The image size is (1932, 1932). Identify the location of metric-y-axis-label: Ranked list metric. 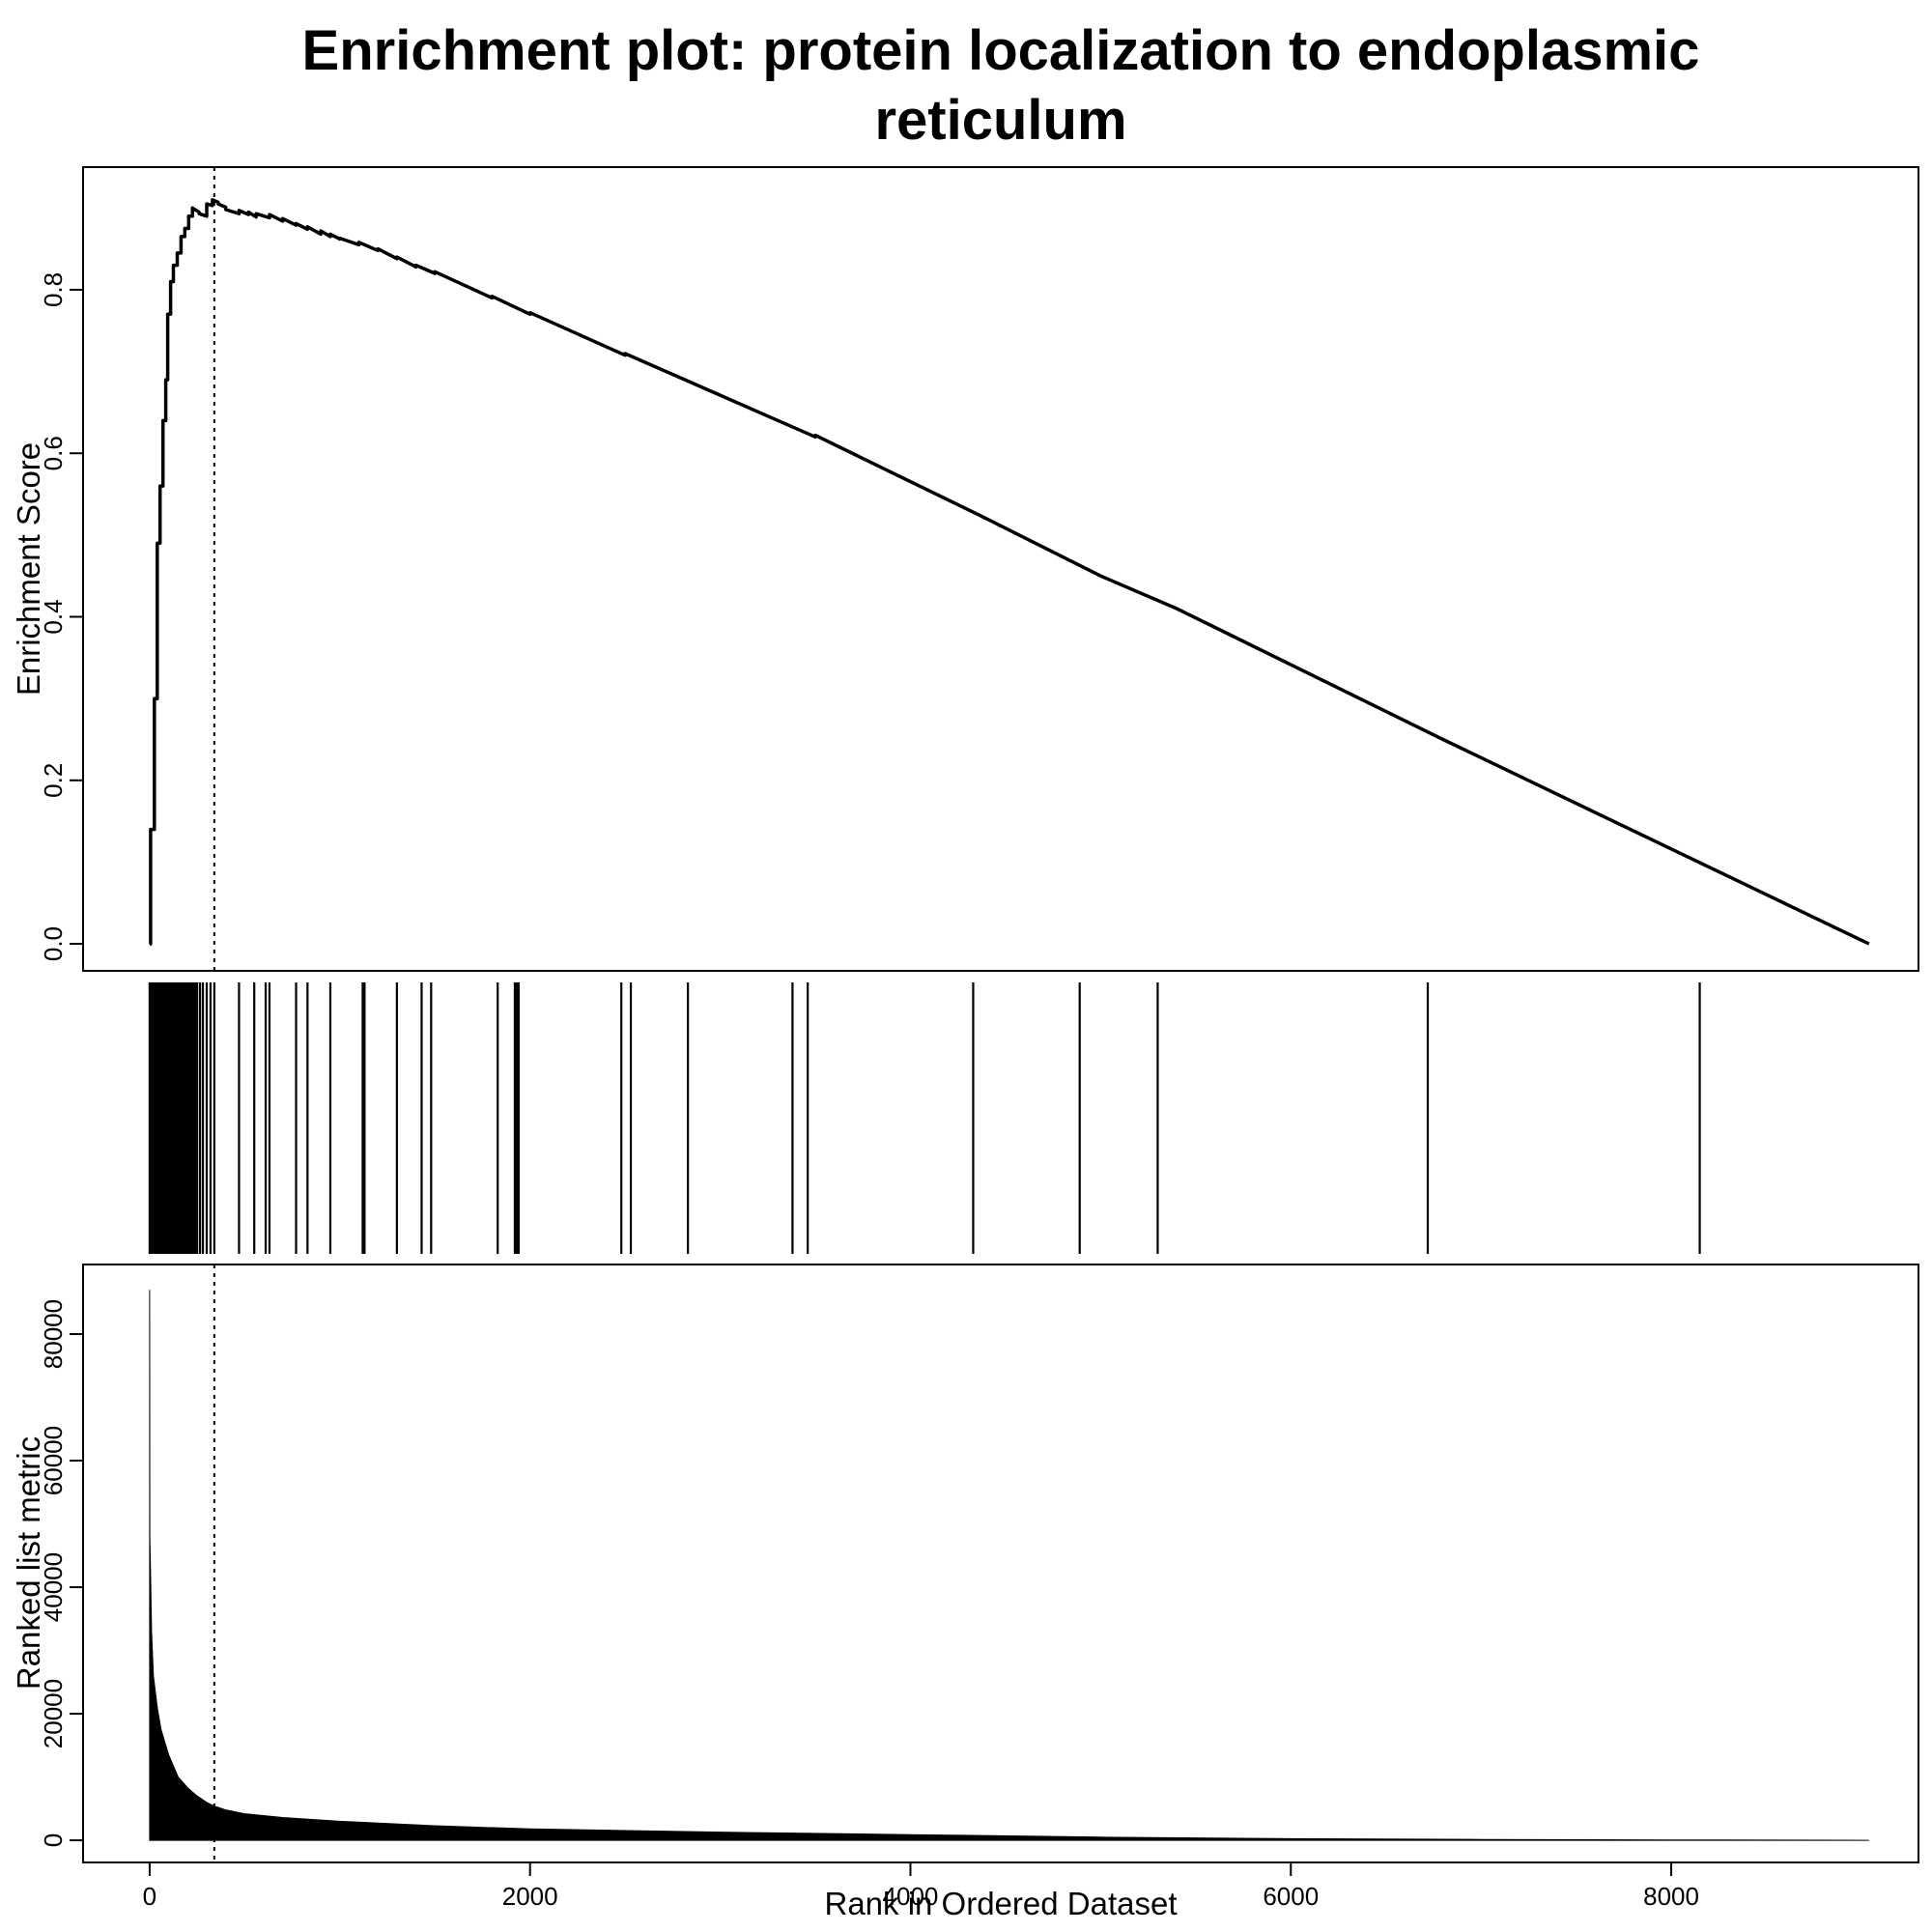
(28, 1563).